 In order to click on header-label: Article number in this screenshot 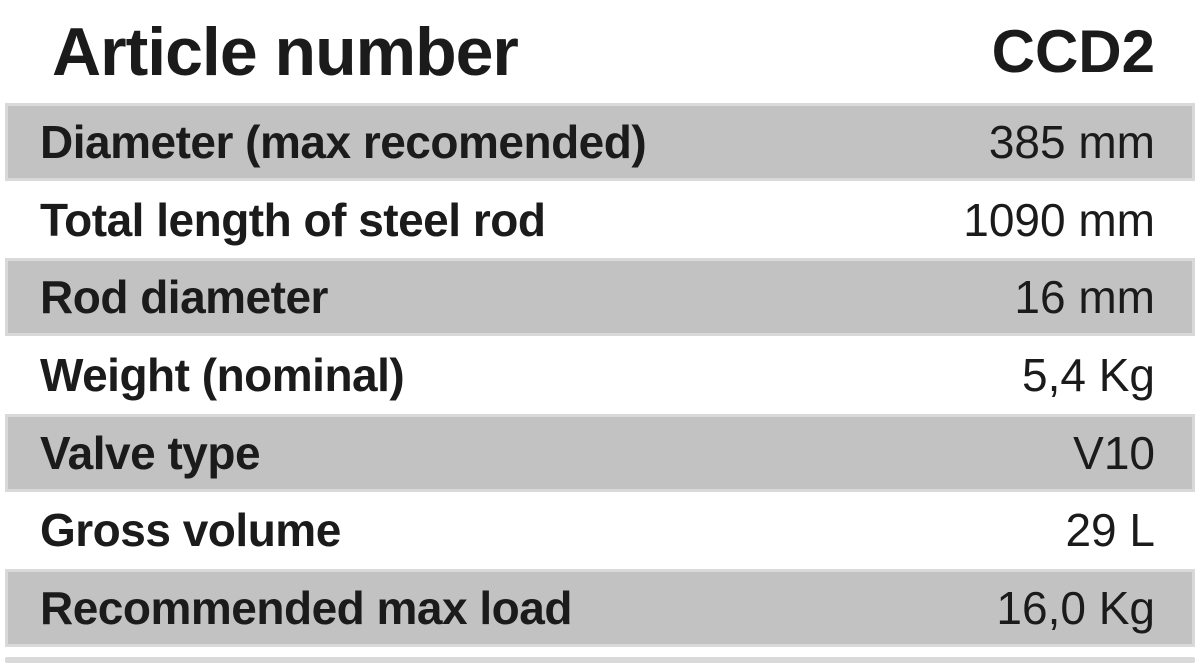, I will do `click(285, 51)`.